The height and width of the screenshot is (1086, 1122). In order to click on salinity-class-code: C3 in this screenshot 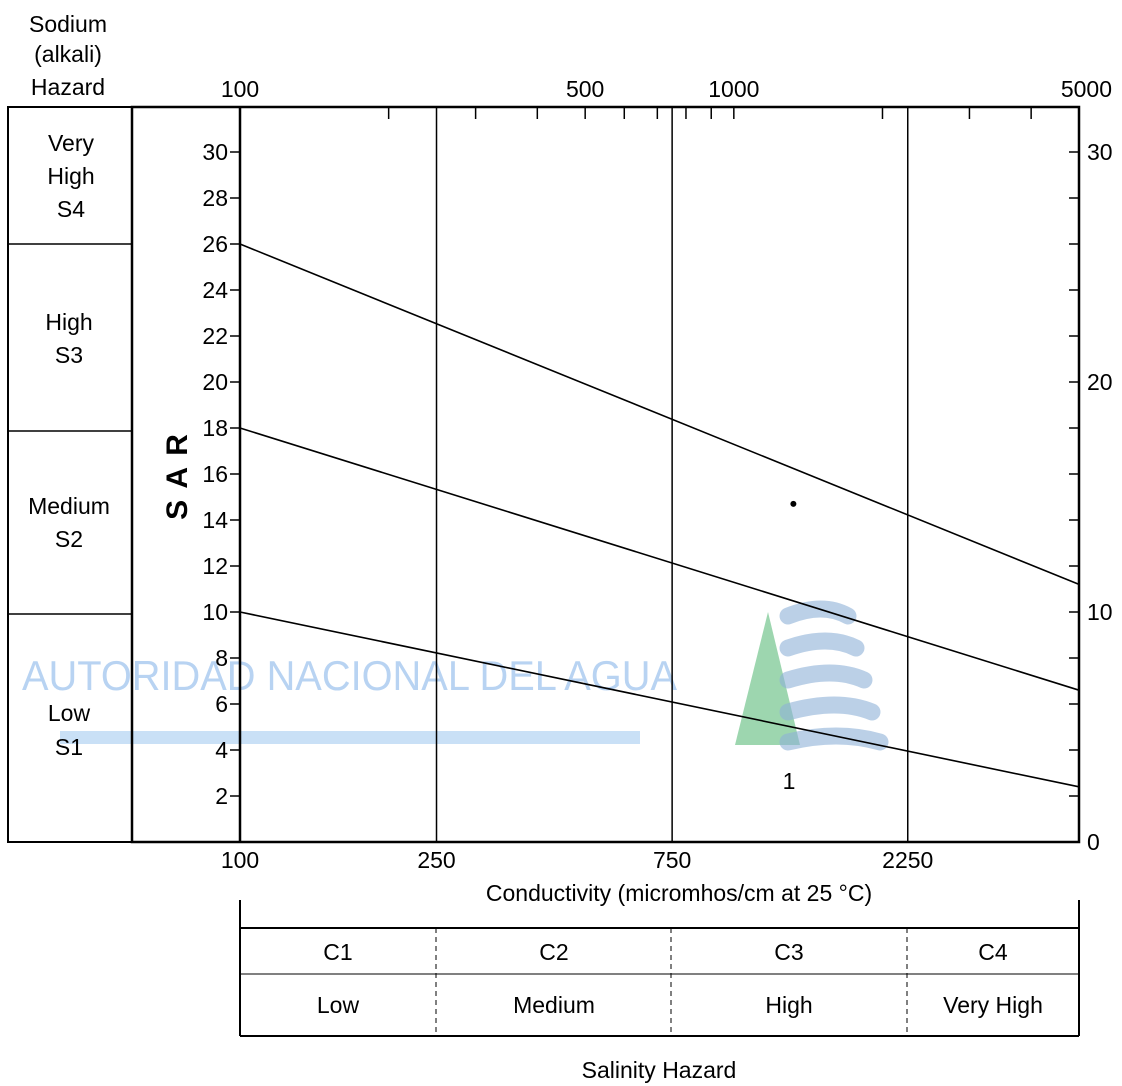, I will do `click(788, 952)`.